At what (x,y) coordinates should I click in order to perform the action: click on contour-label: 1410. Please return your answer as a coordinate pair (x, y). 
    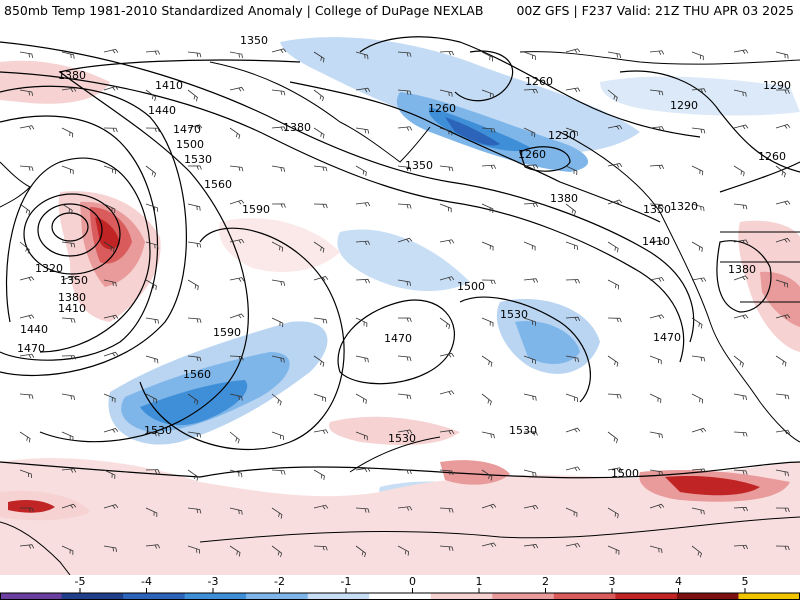
    Looking at the image, I should click on (169, 85).